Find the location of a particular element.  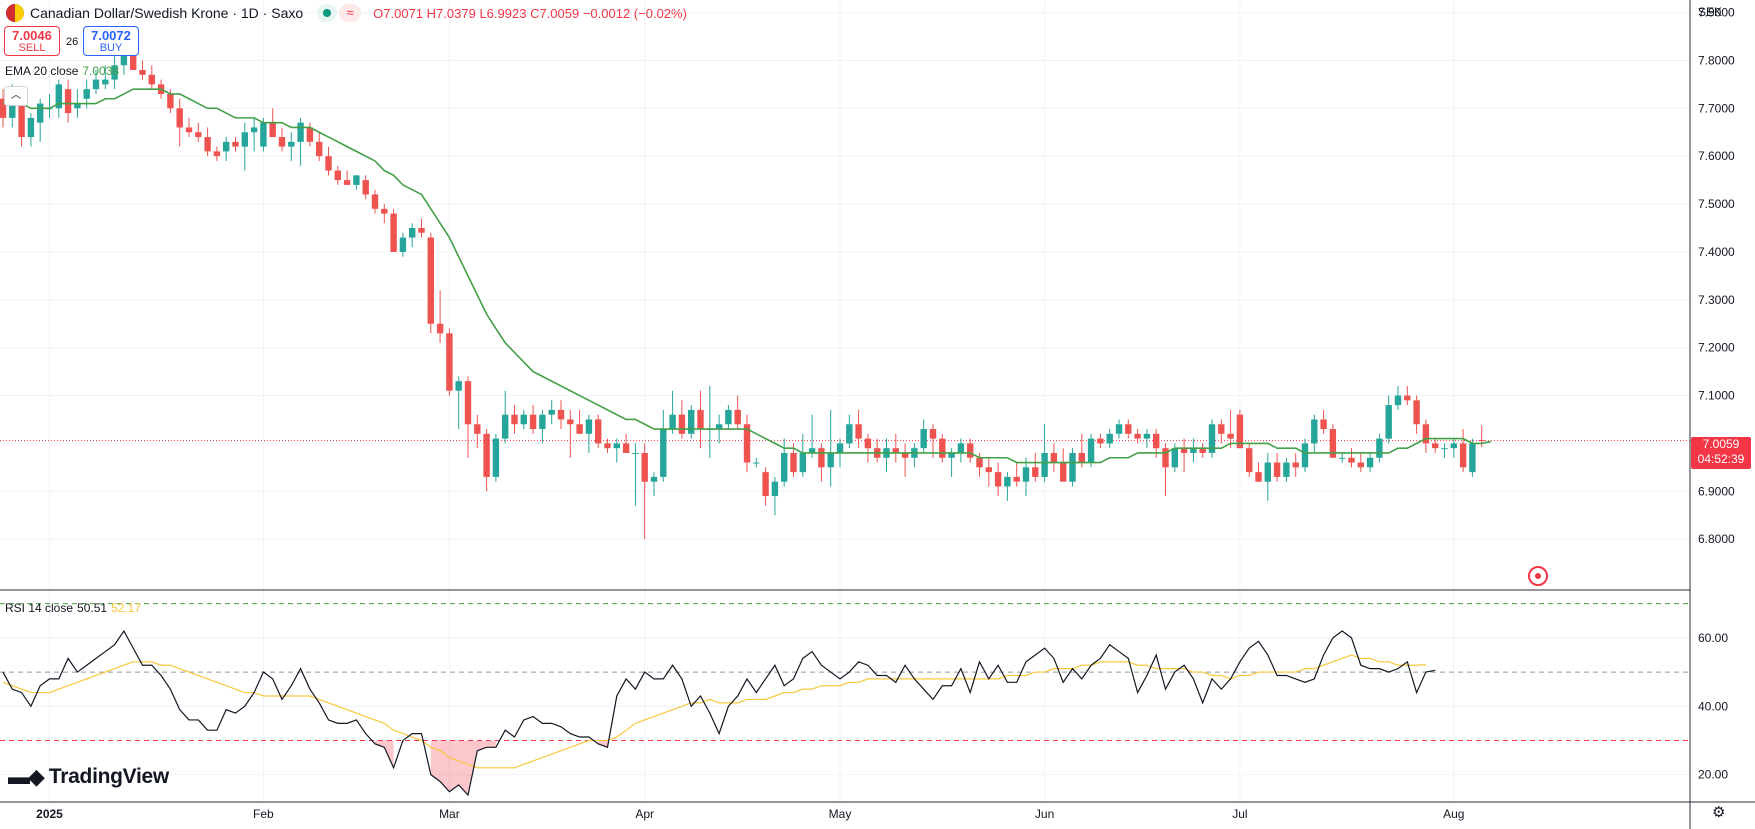

ema-legend-value: 7.0038 is located at coordinates (101, 71).